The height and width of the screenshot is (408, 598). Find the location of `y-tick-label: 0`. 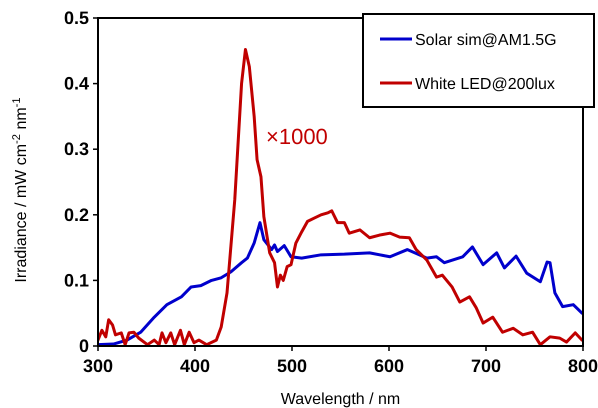

y-tick-label: 0 is located at coordinates (83, 346).